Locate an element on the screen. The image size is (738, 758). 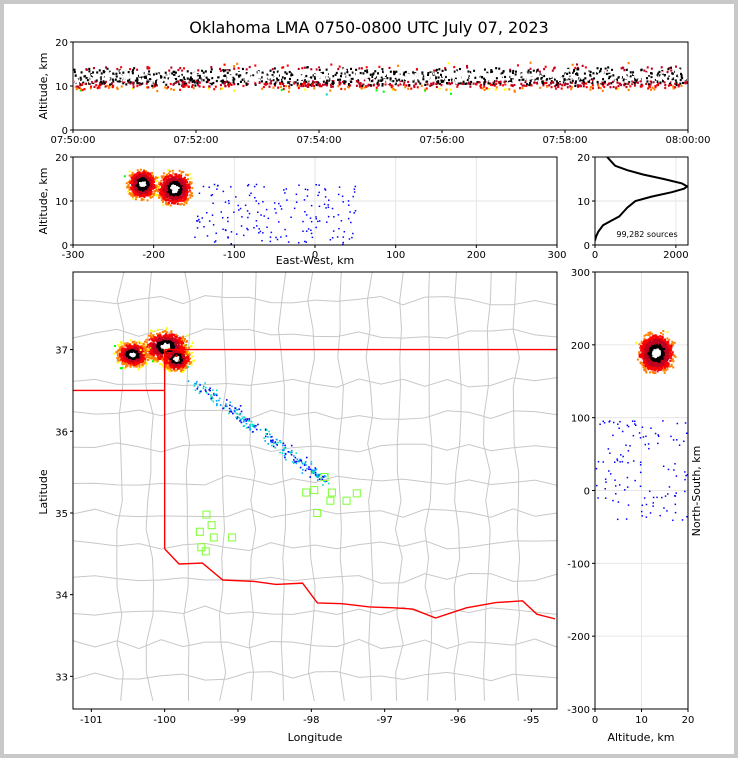
x-tick-label: 07:56:00 is located at coordinates (442, 140).